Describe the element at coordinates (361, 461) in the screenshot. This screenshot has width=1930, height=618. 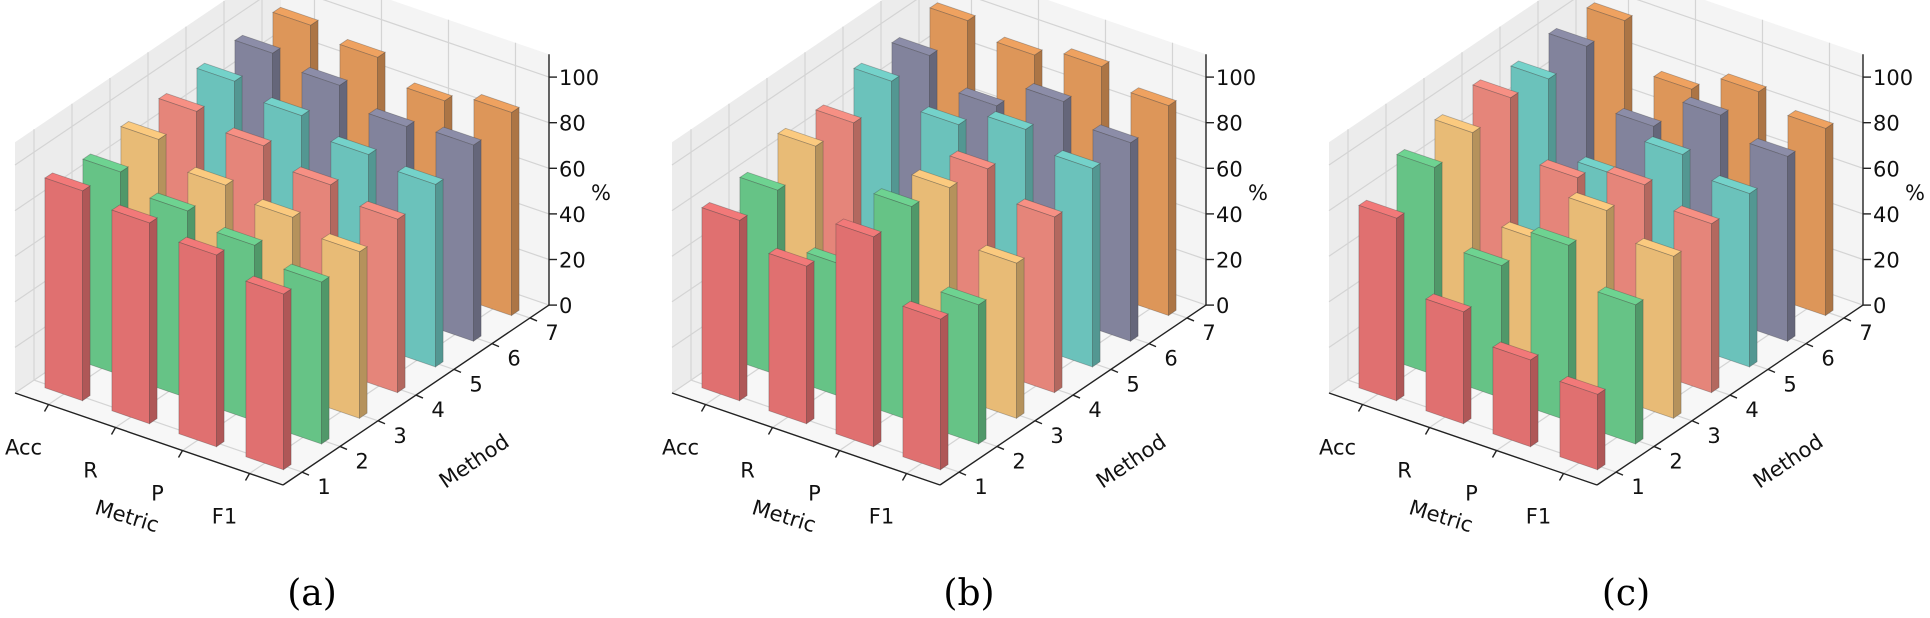
I see `method-tick-label: 2` at that location.